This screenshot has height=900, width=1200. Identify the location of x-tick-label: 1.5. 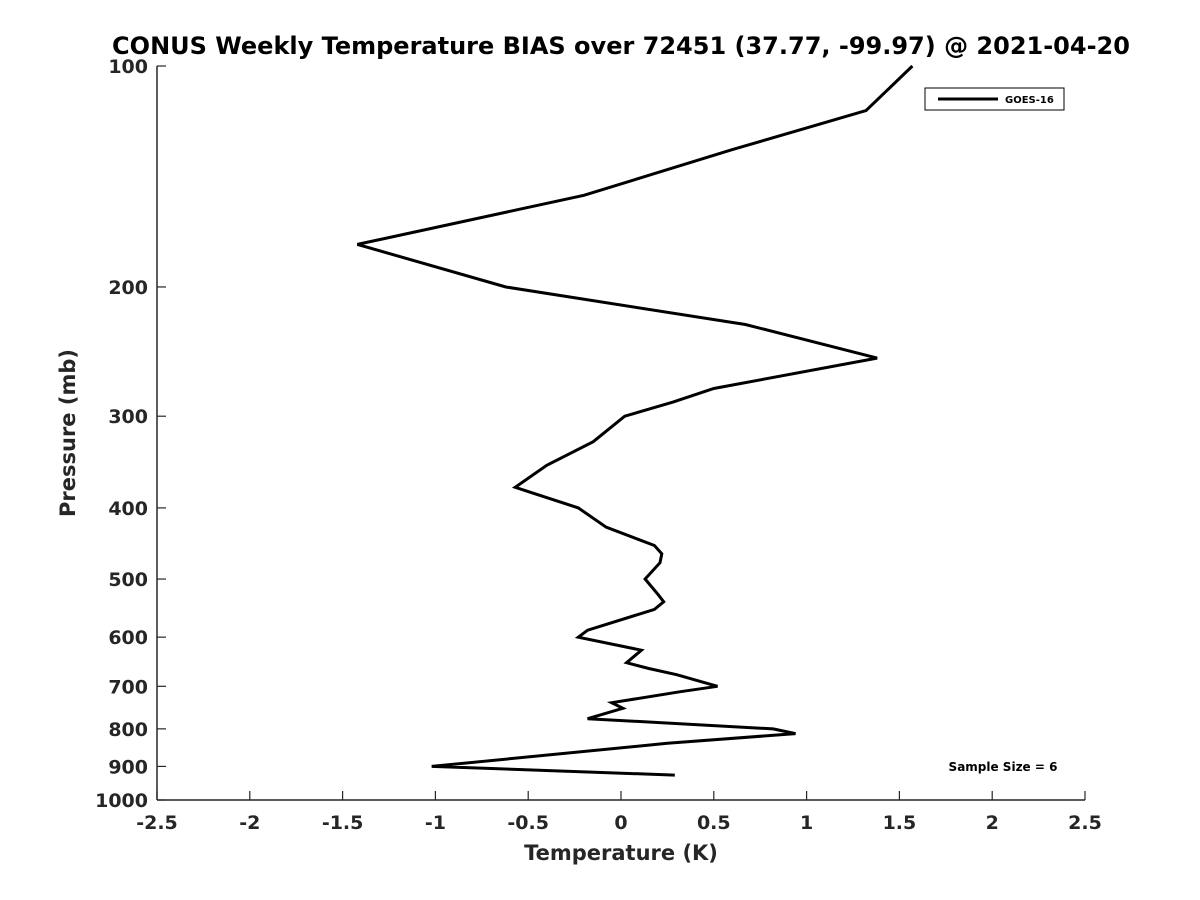
(900, 823).